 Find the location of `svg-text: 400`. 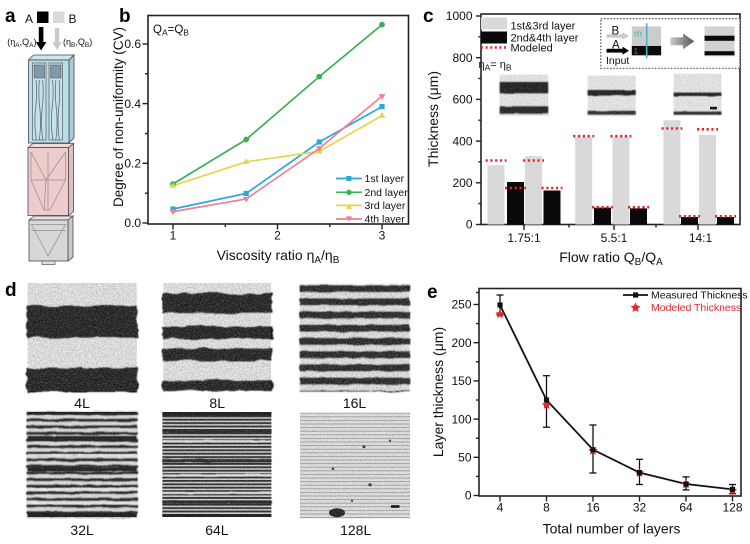

svg-text: 400 is located at coordinates (462, 141).